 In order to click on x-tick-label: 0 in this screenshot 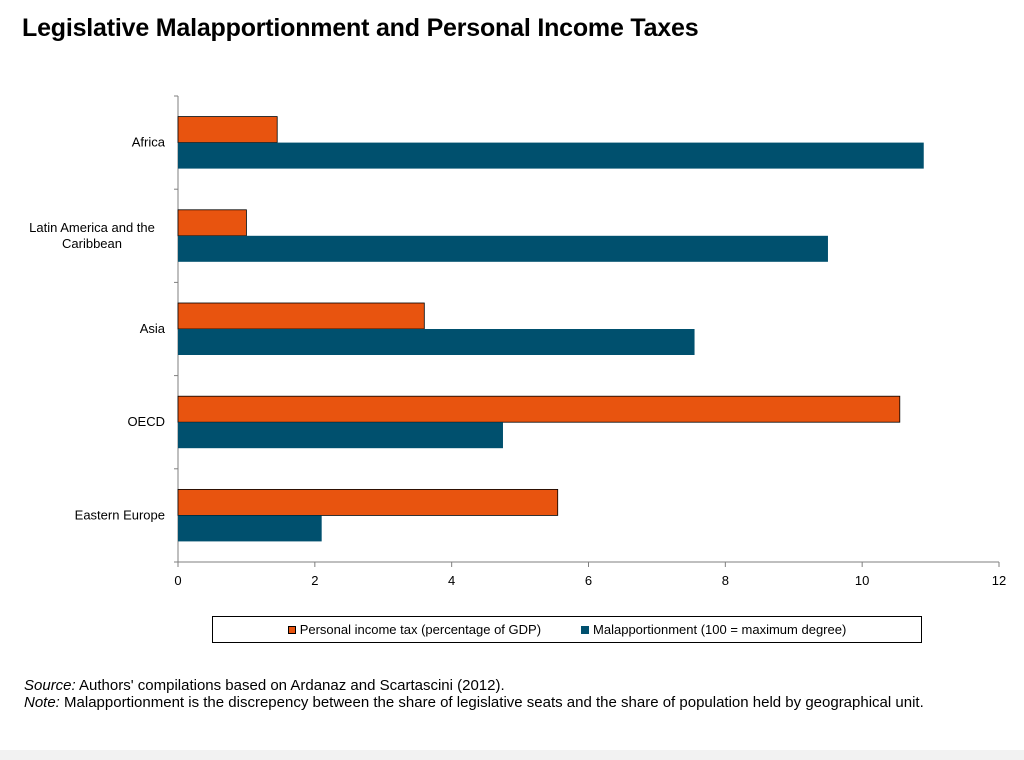, I will do `click(177, 580)`.